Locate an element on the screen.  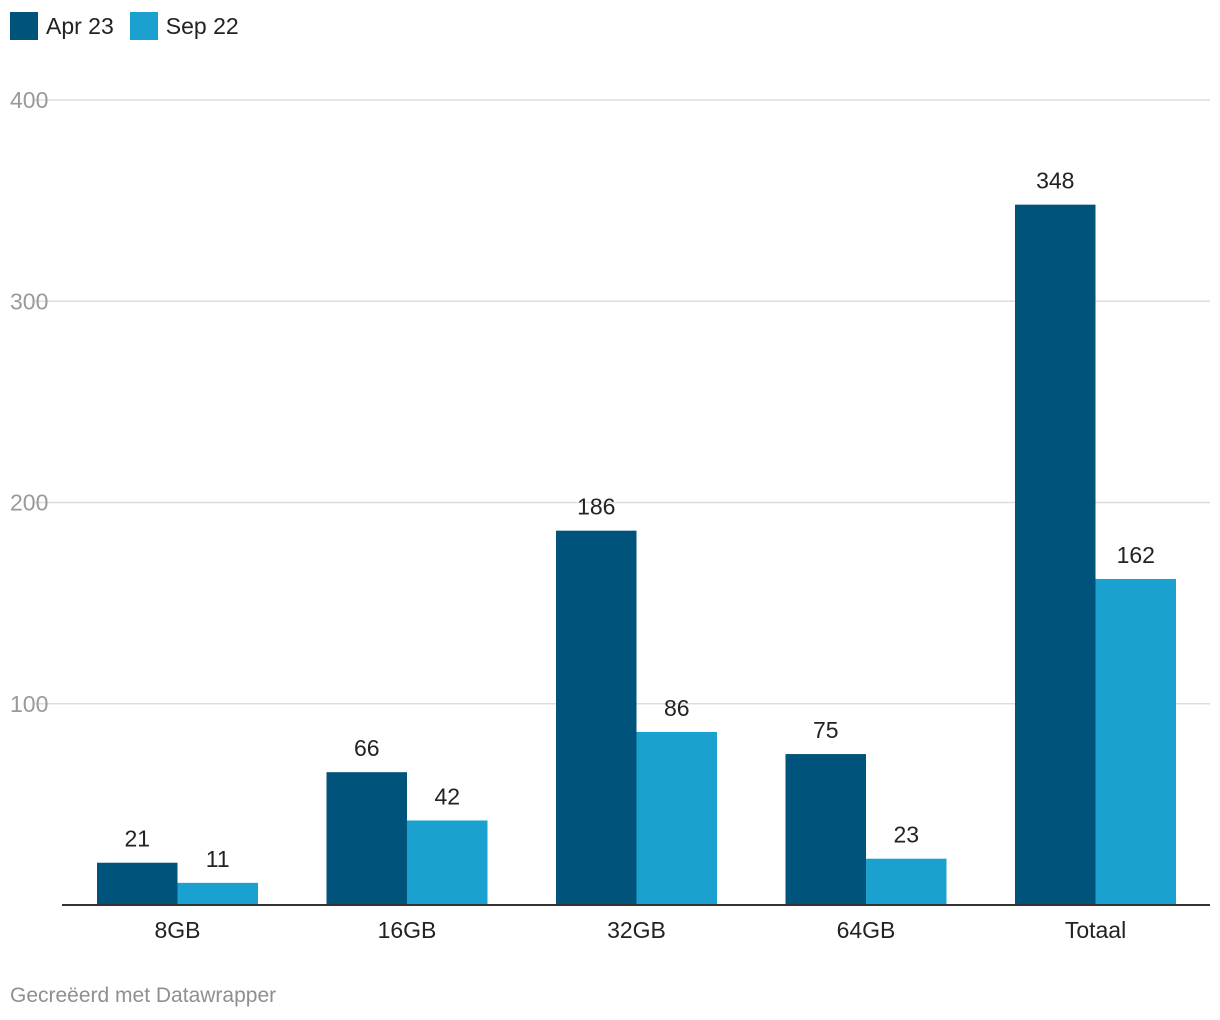
data-label: 186 is located at coordinates (596, 507).